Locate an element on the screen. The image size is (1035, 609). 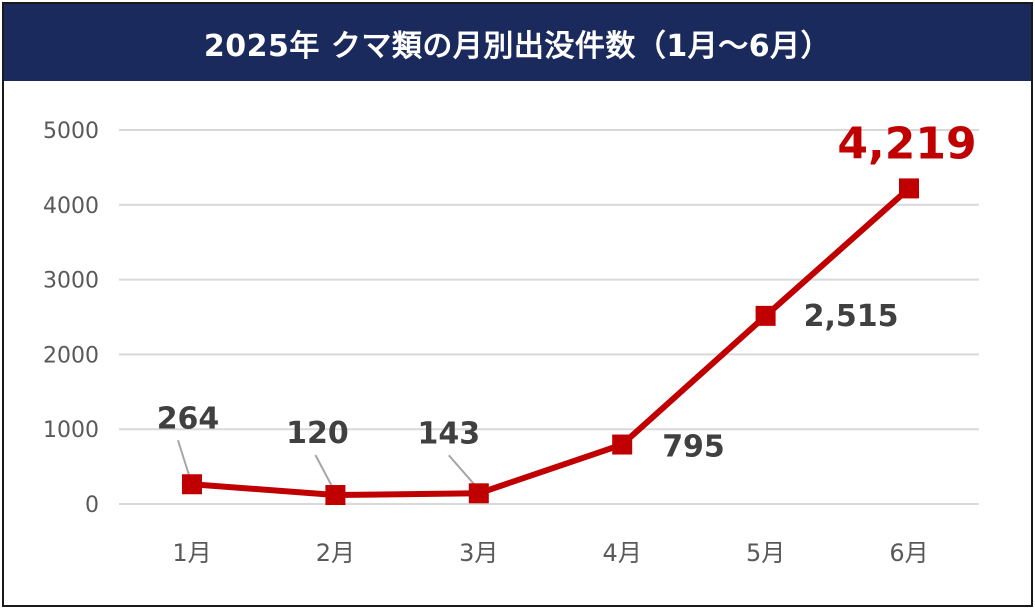
y-tick-label: 5000 is located at coordinates (71, 131).